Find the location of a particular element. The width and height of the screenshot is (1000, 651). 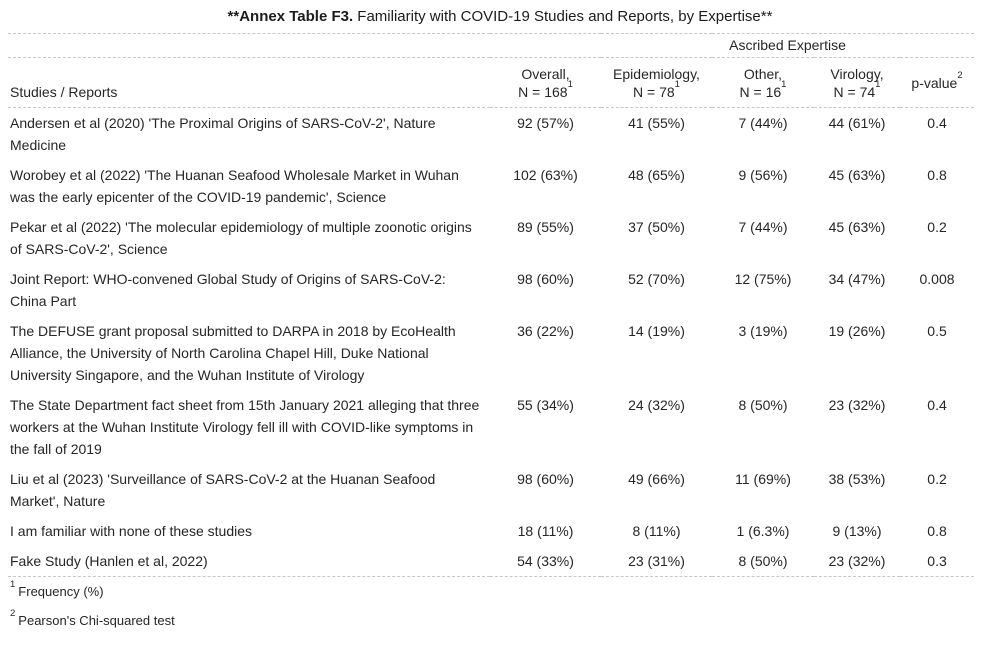

footnote-pearson: 2 Pearson's Chi-squared test is located at coordinates (491, 620).